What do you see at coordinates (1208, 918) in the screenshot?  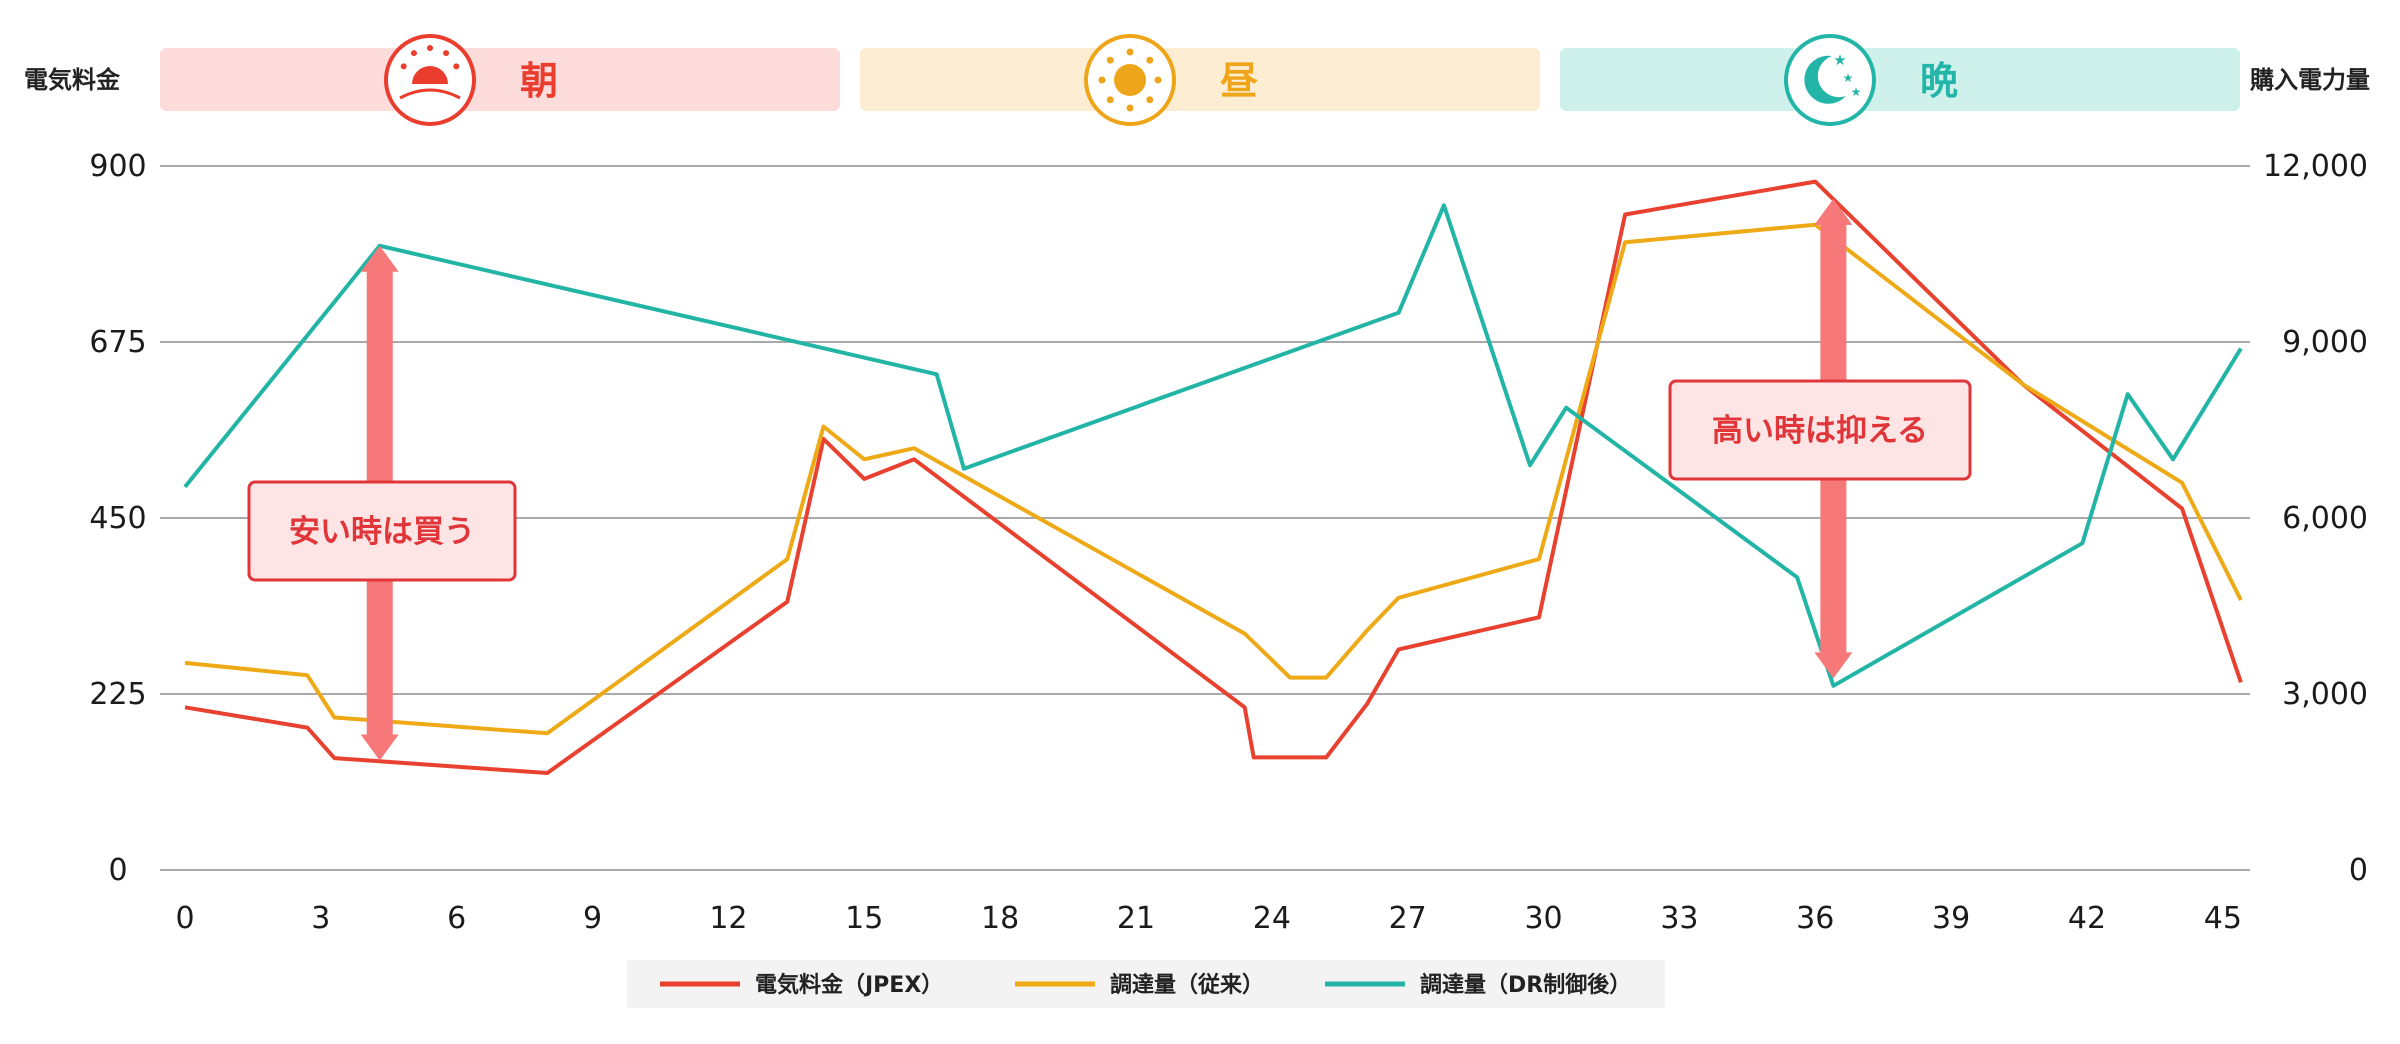 I see `x-axis: 0 3 6 9 12 15 18 21 24 27 30 33 36 39 42 45` at bounding box center [1208, 918].